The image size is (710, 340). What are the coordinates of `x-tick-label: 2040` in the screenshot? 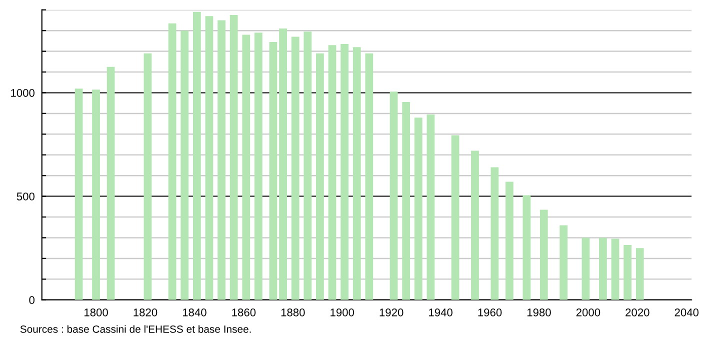 It's located at (686, 312).